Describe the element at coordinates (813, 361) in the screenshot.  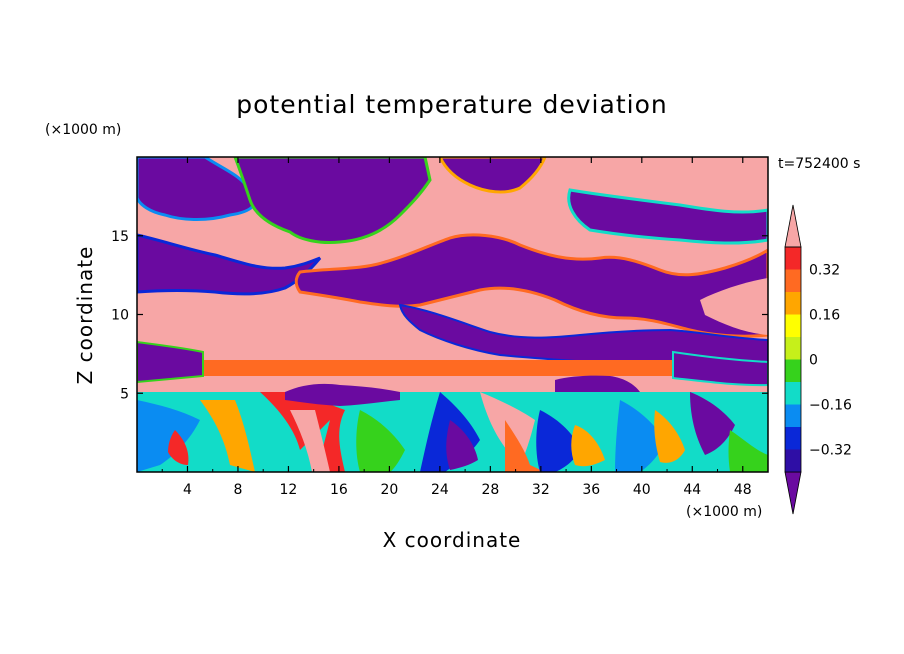
I see `colorbar-tick-label: 0` at that location.